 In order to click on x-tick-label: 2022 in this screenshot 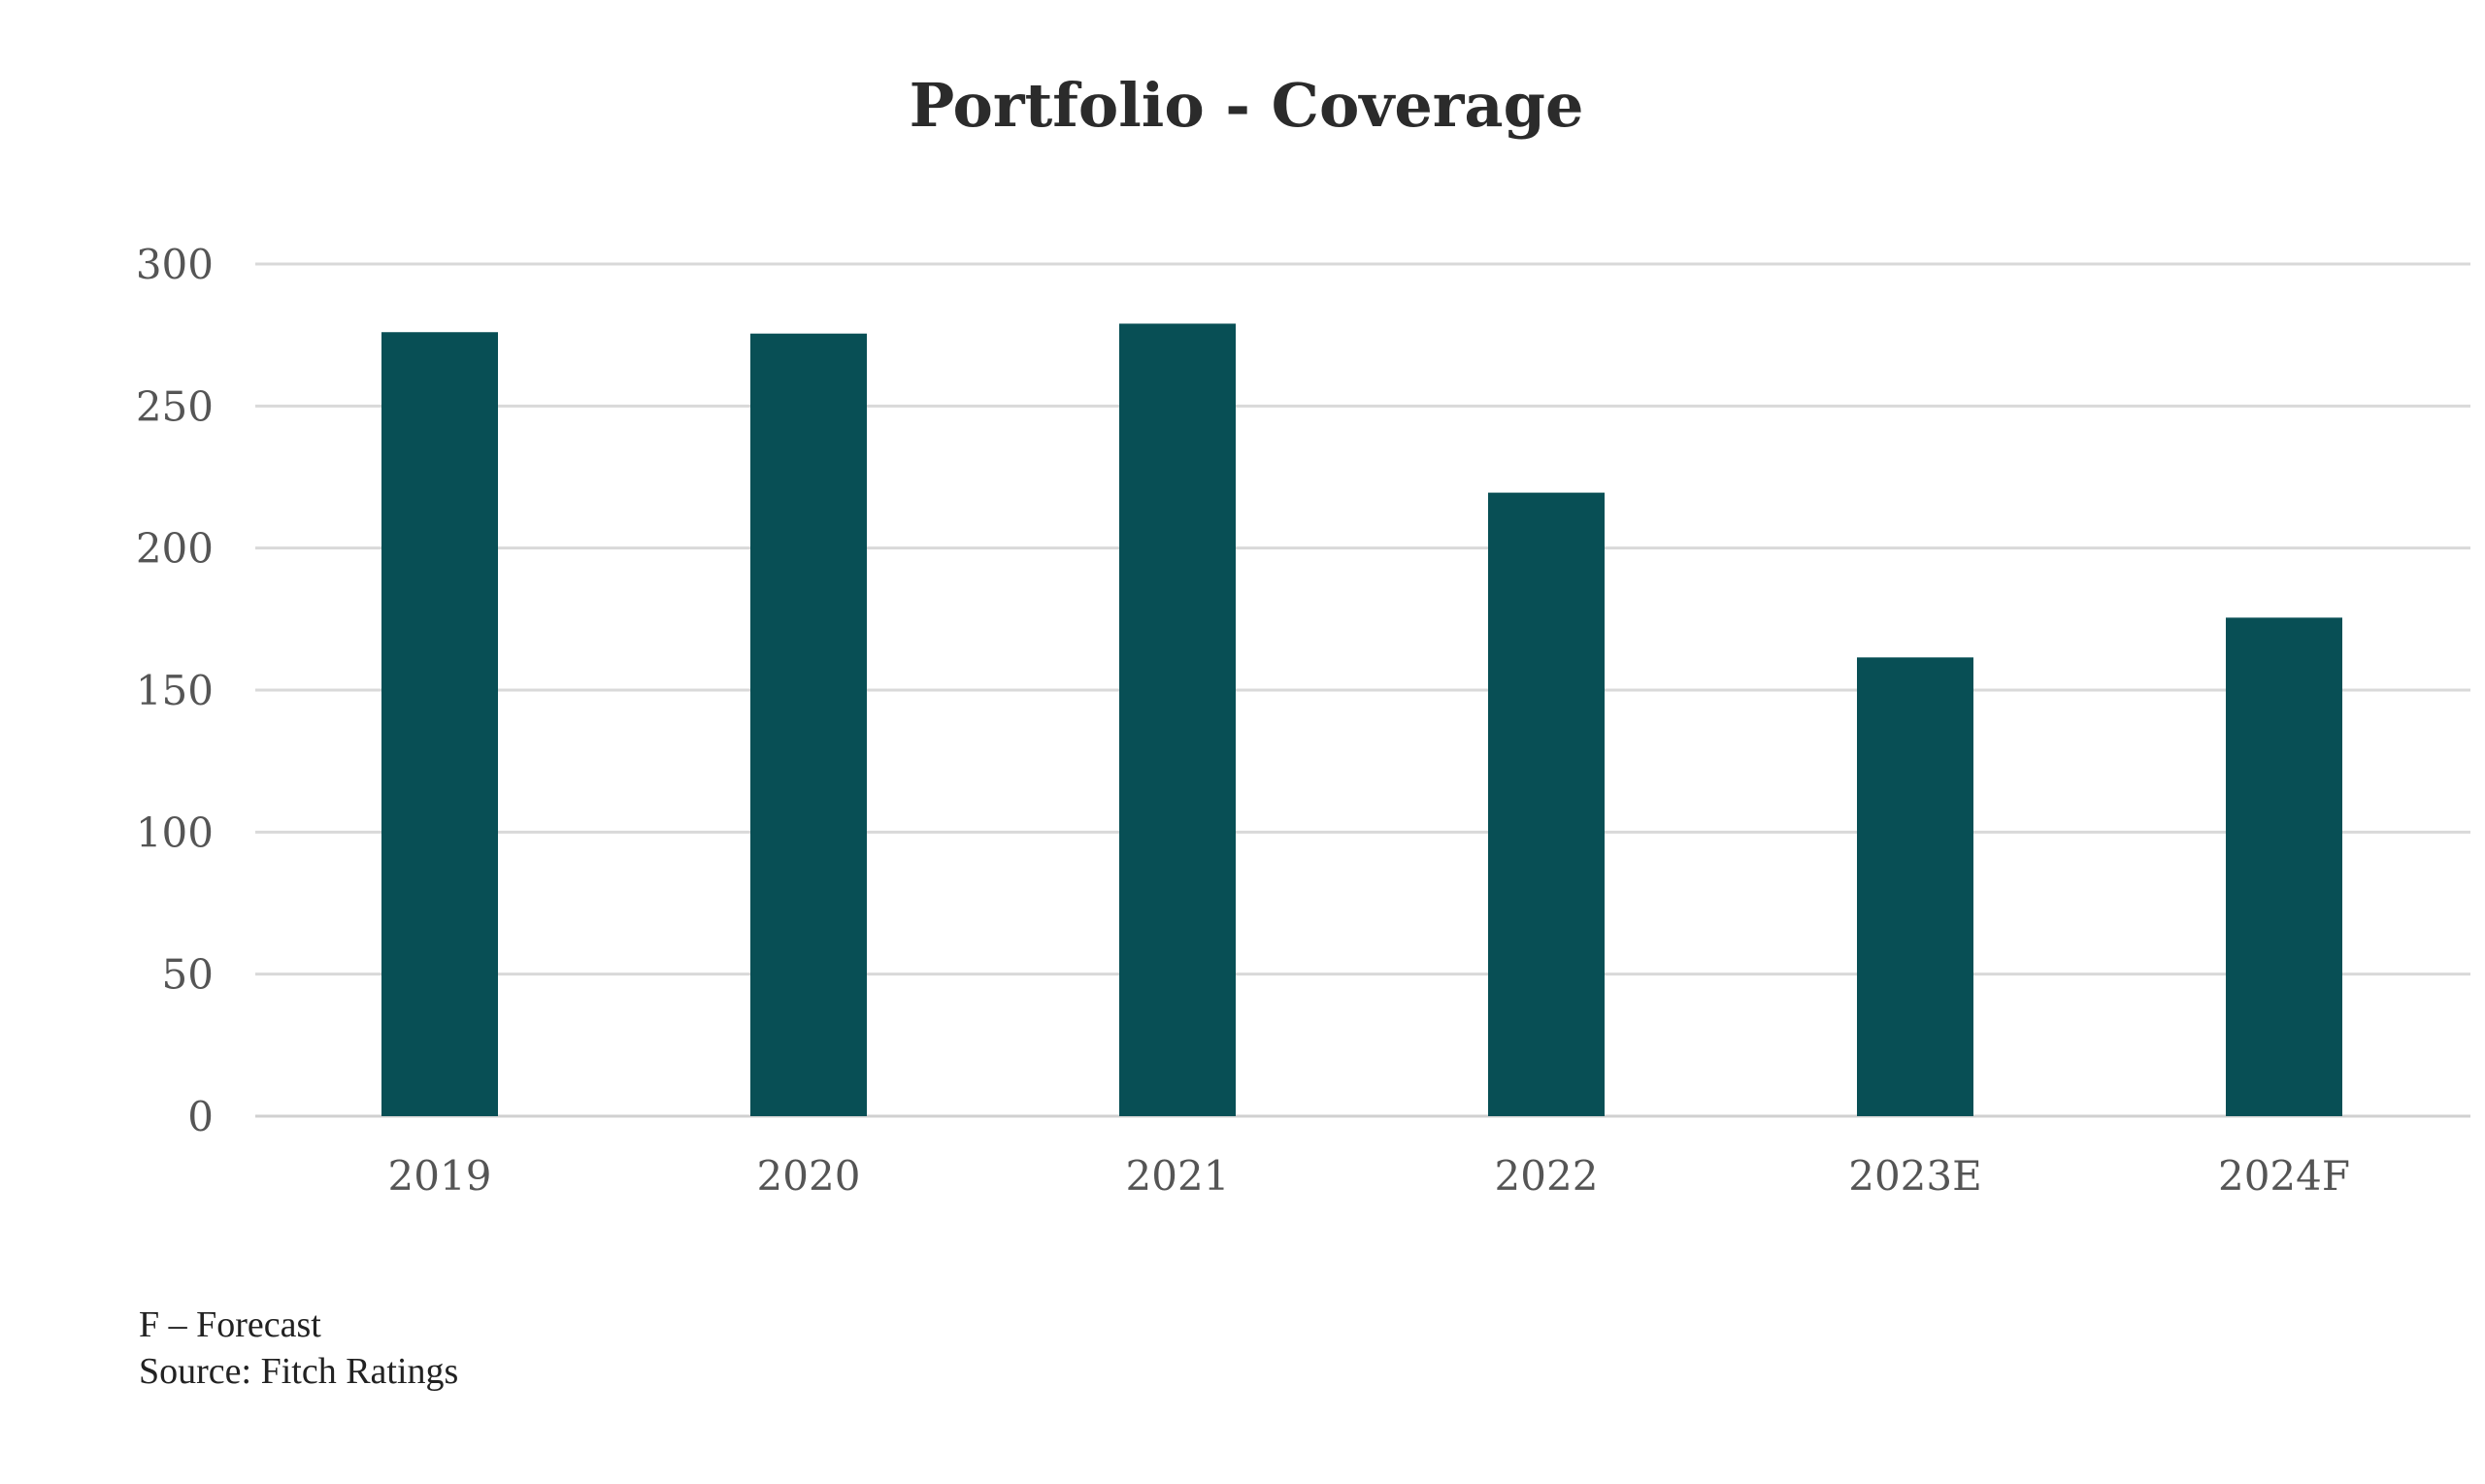, I will do `click(1547, 1176)`.